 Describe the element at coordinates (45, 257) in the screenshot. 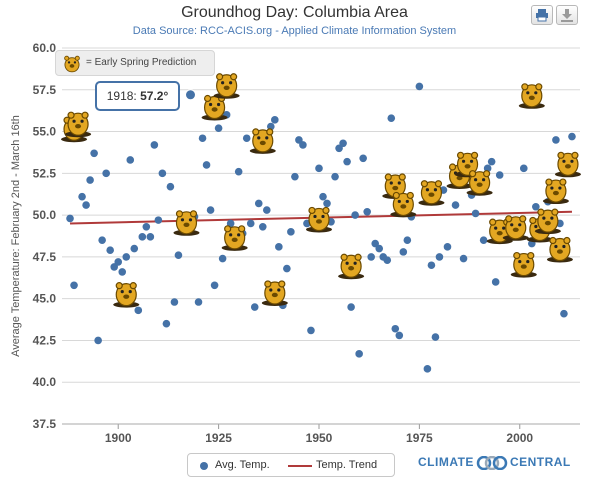

I see `y-tick-label: 47.5` at that location.